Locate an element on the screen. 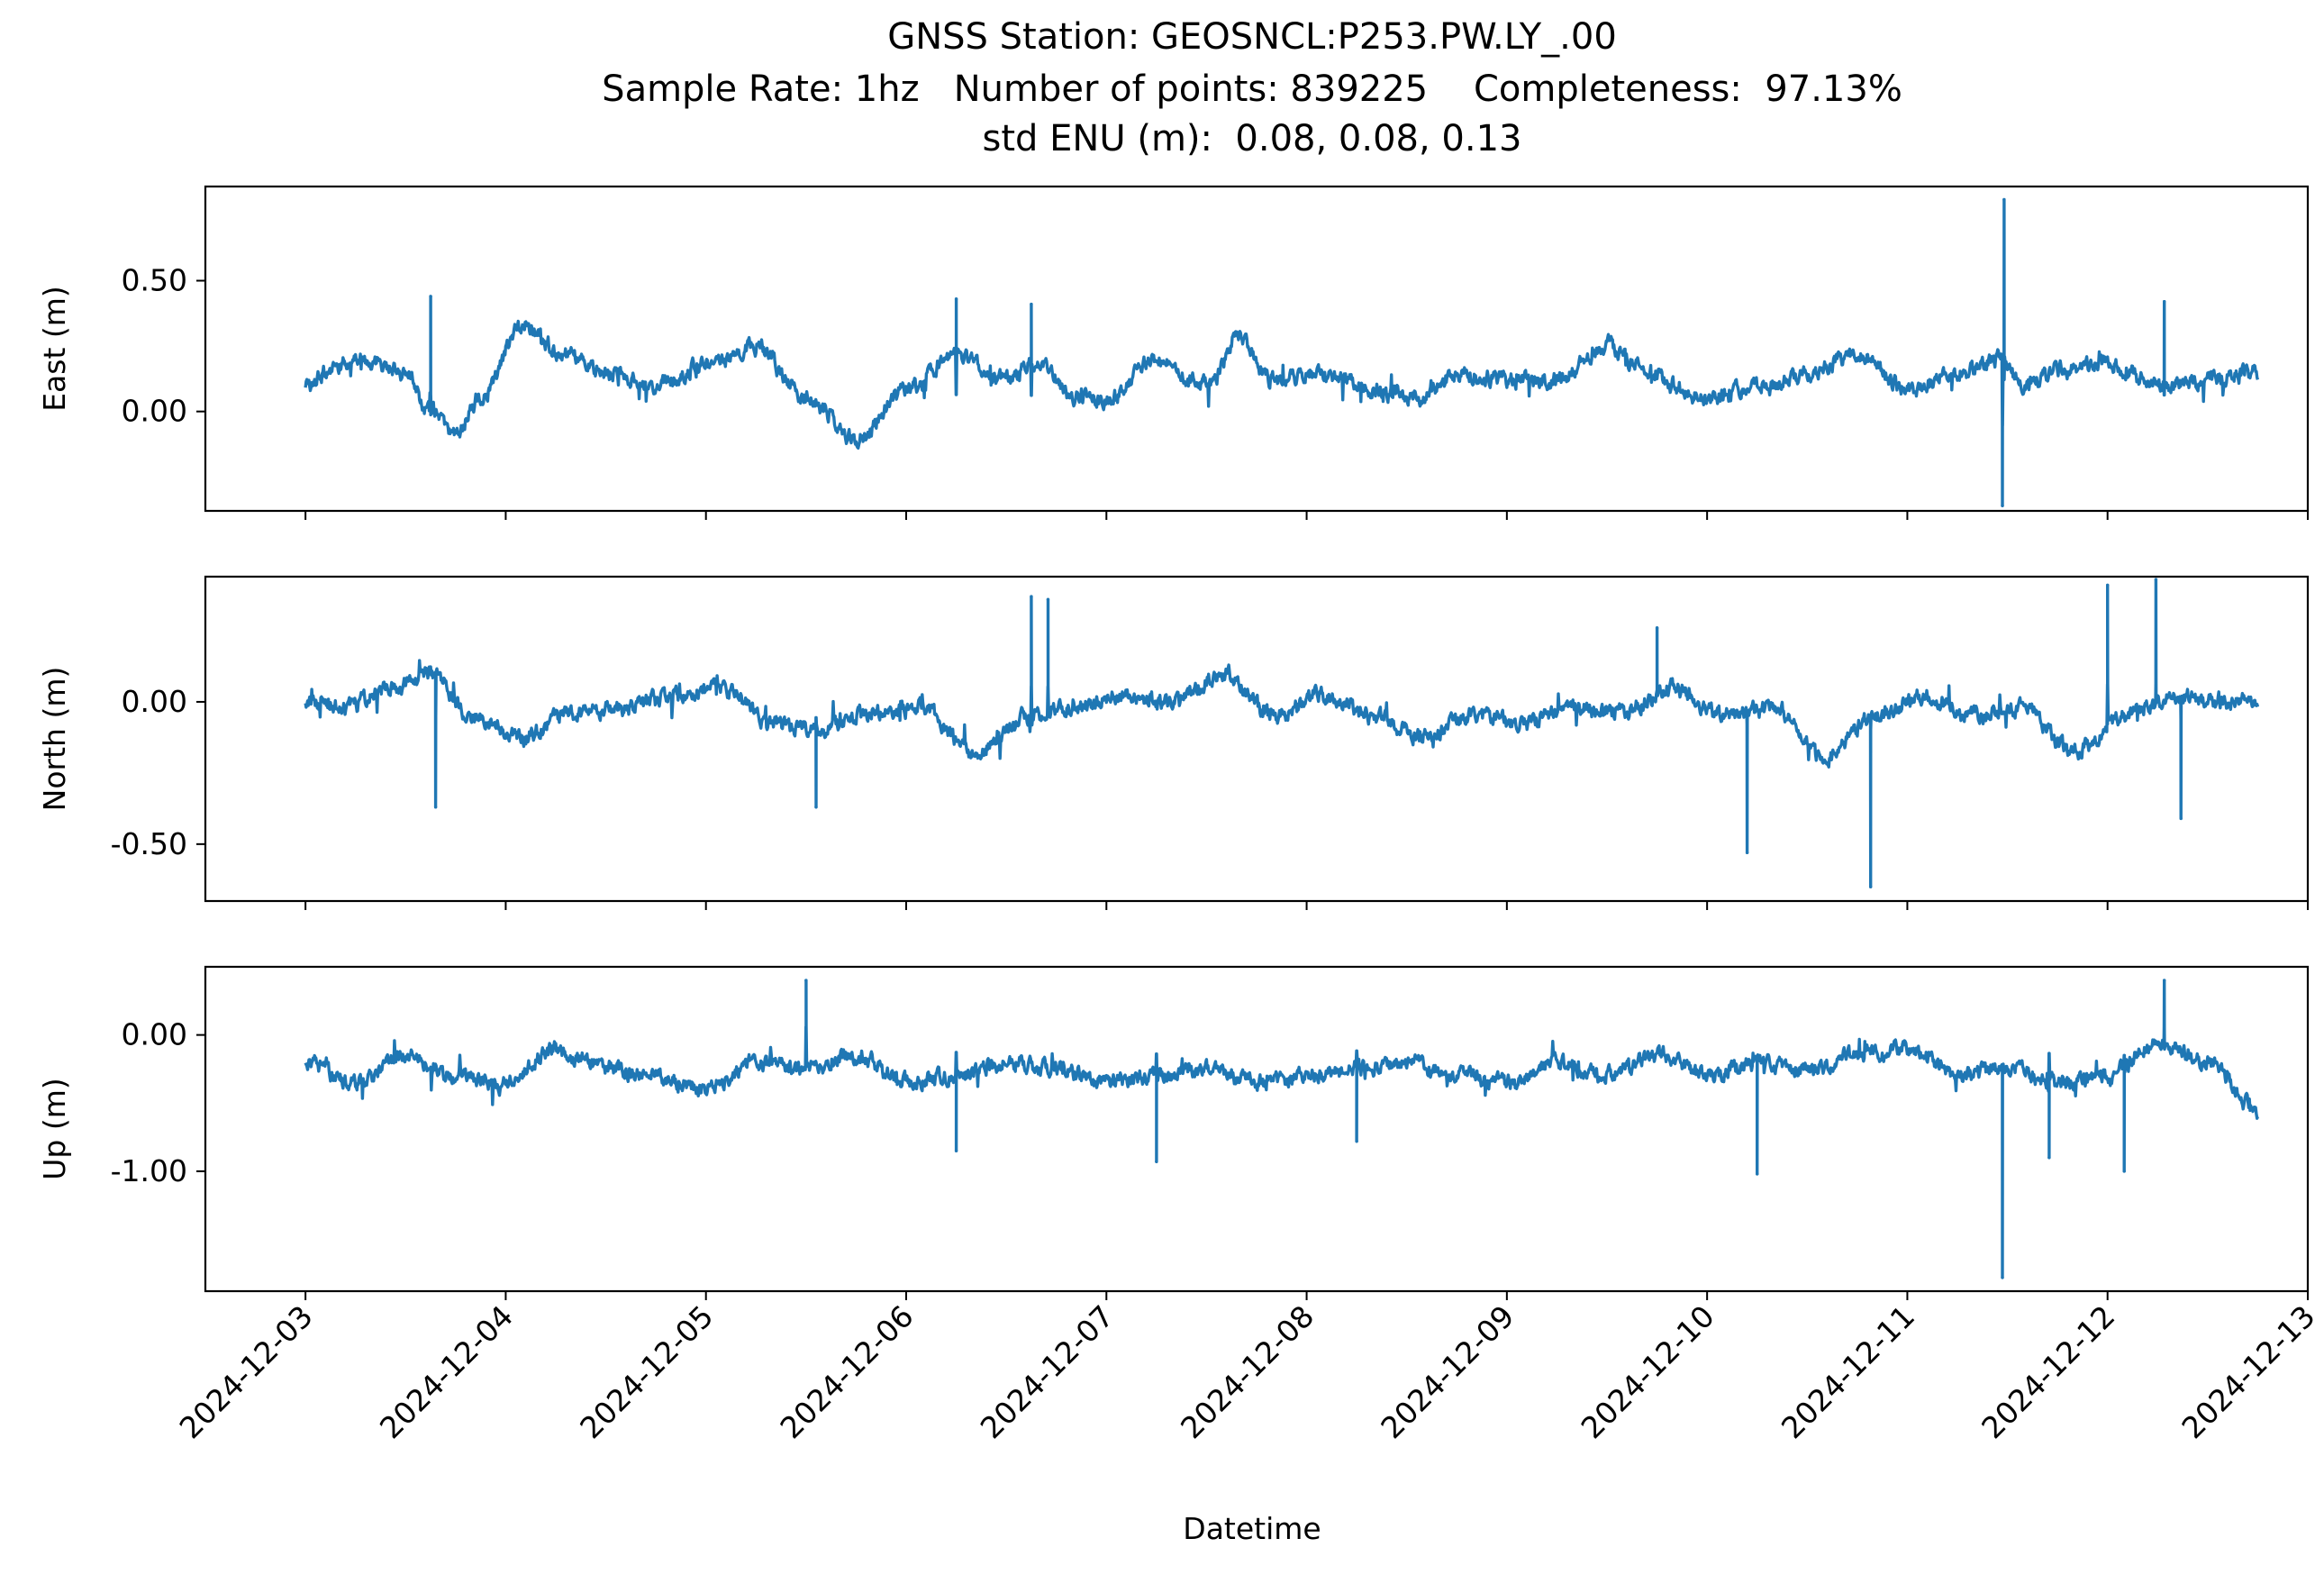 Image resolution: width=2324 pixels, height=1575 pixels. y-tick-label-up-1: -1.00 is located at coordinates (149, 1170).